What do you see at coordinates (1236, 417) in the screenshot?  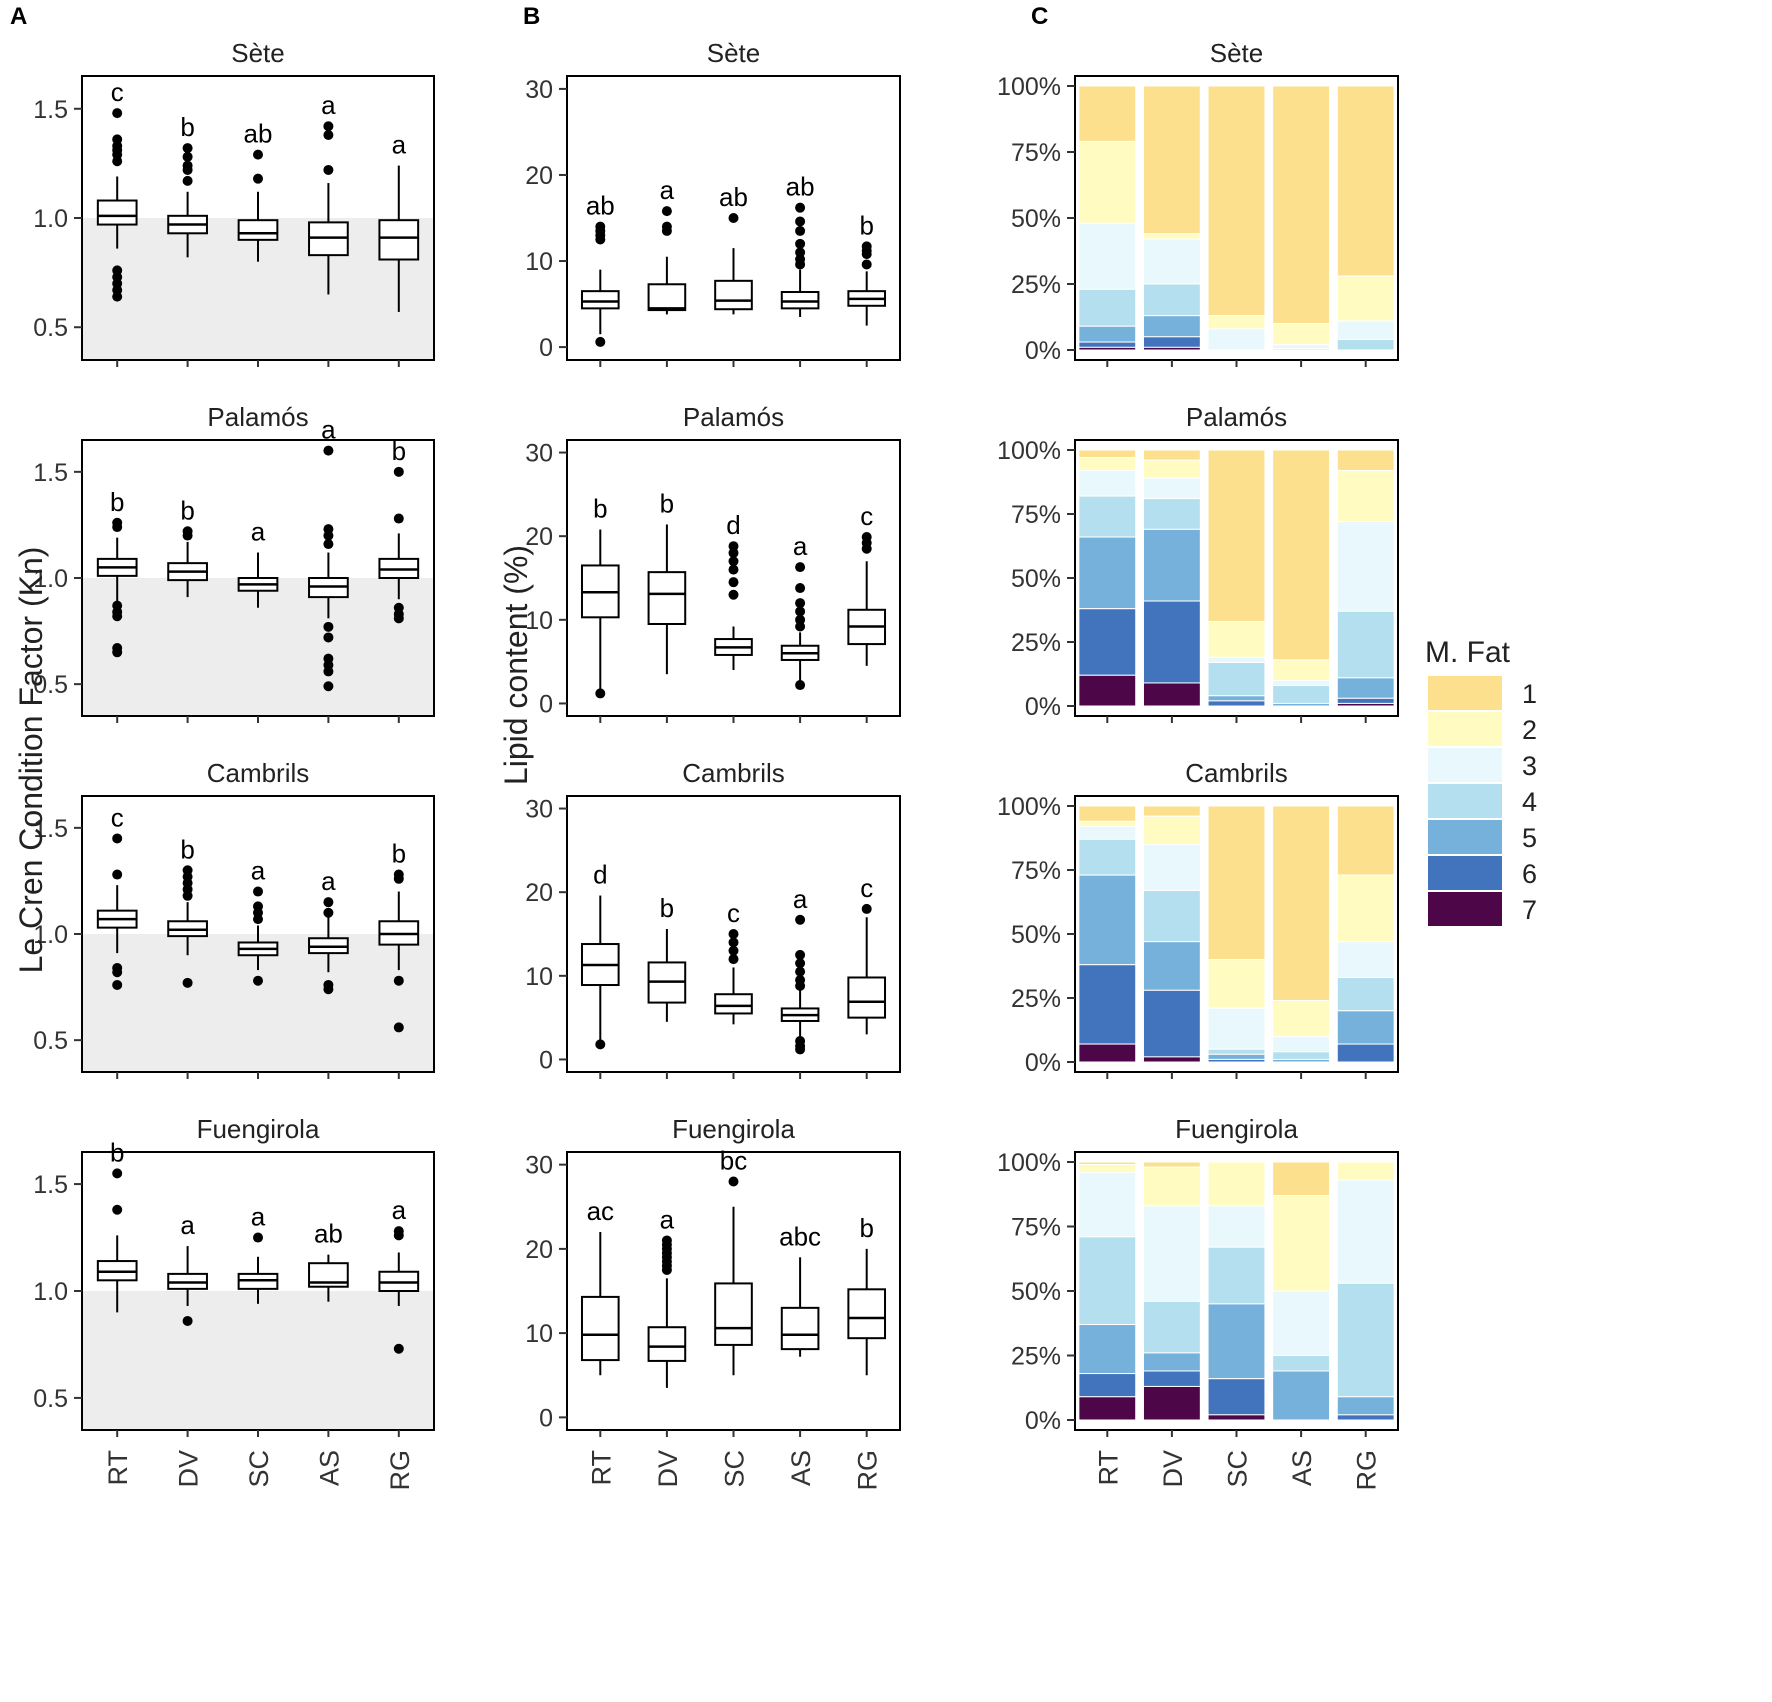 I see `facet-title: Palamós` at bounding box center [1236, 417].